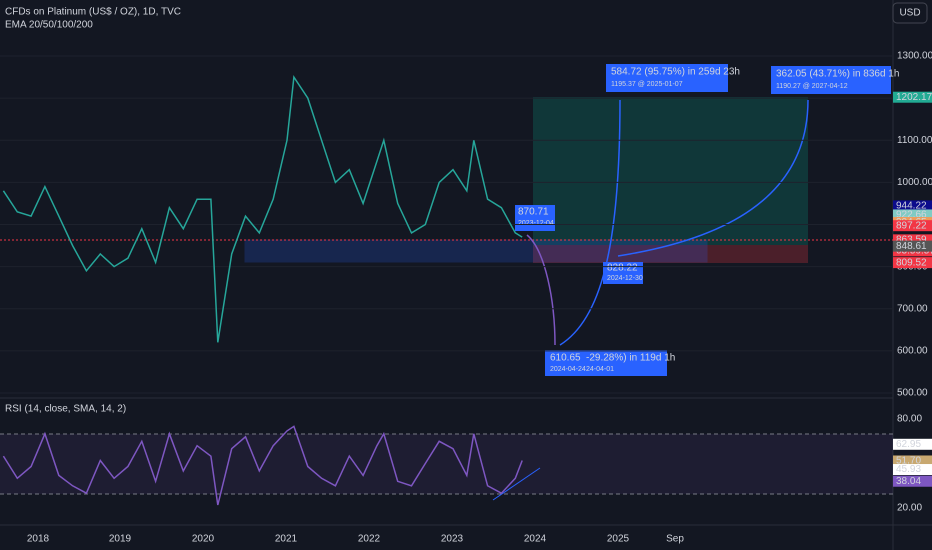  What do you see at coordinates (49, 25) in the screenshot?
I see `indicator-legend: EMA 20/50/100/200` at bounding box center [49, 25].